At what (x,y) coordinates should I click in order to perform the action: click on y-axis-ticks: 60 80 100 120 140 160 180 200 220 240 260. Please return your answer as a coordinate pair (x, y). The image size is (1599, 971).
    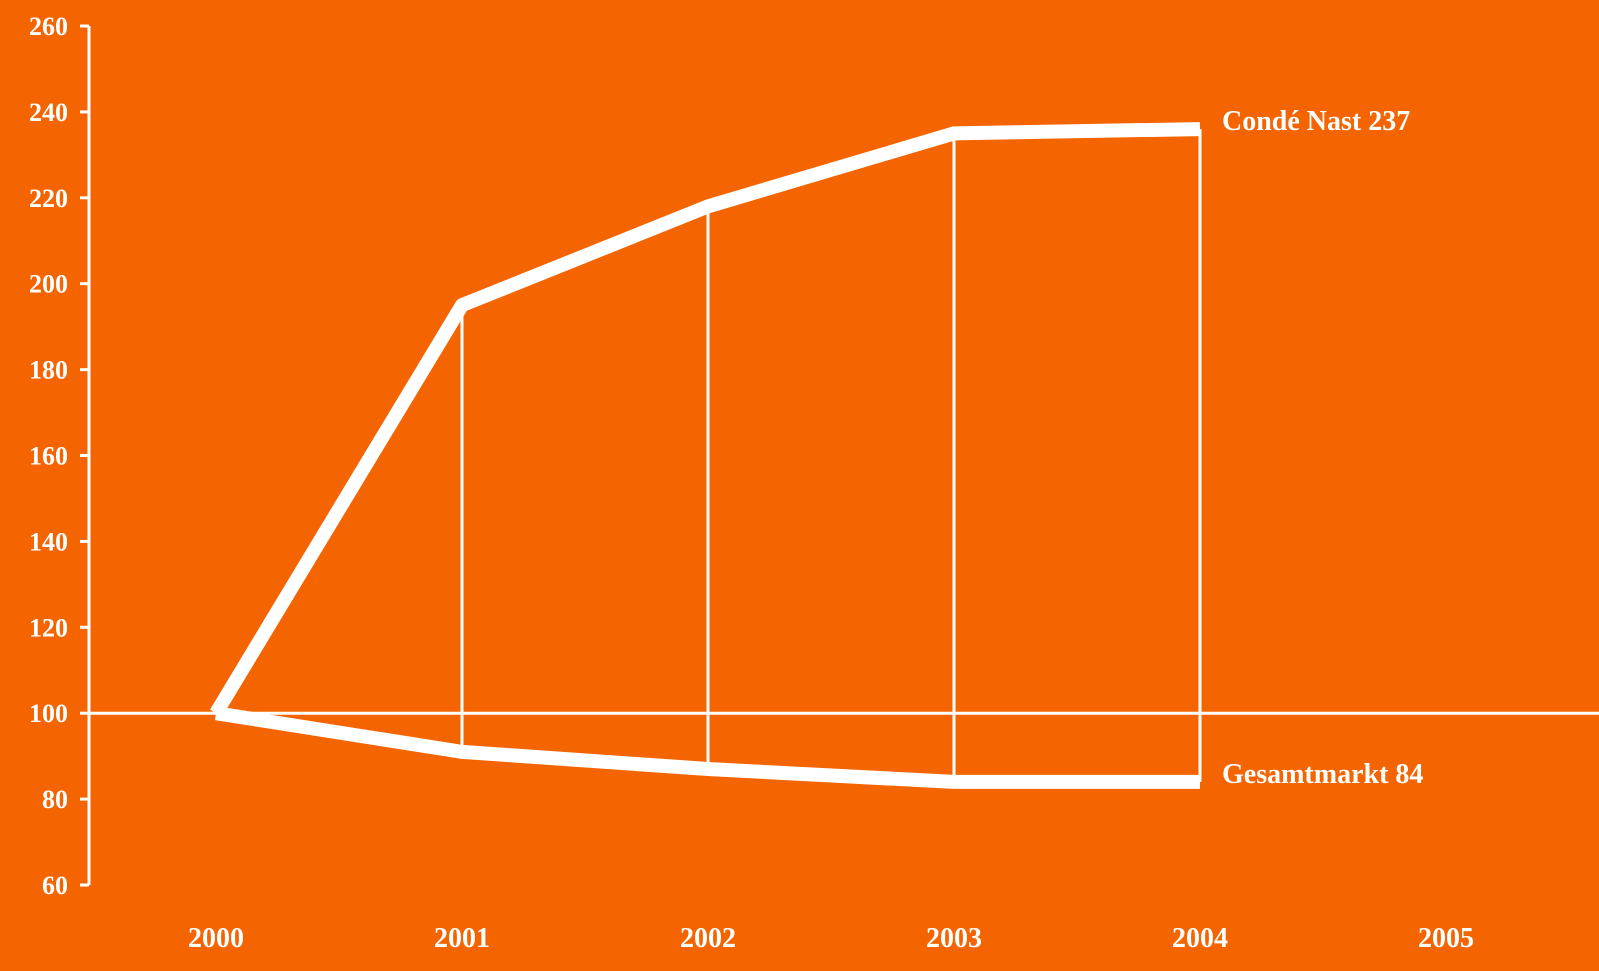
    Looking at the image, I should click on (59, 456).